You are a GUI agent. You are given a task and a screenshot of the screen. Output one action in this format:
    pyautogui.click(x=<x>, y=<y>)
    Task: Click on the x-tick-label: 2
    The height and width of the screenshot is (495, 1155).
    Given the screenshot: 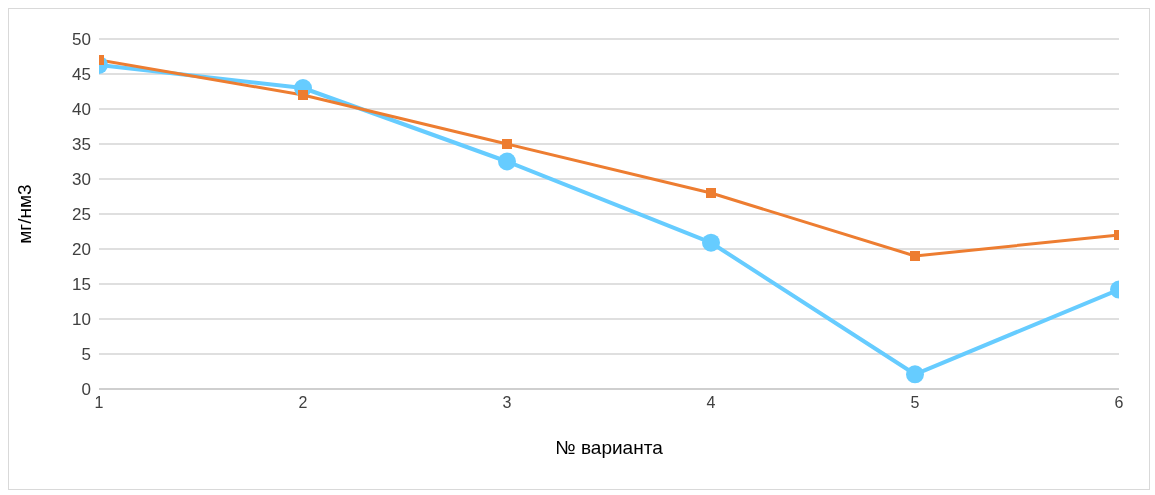 What is the action you would take?
    pyautogui.click(x=303, y=403)
    